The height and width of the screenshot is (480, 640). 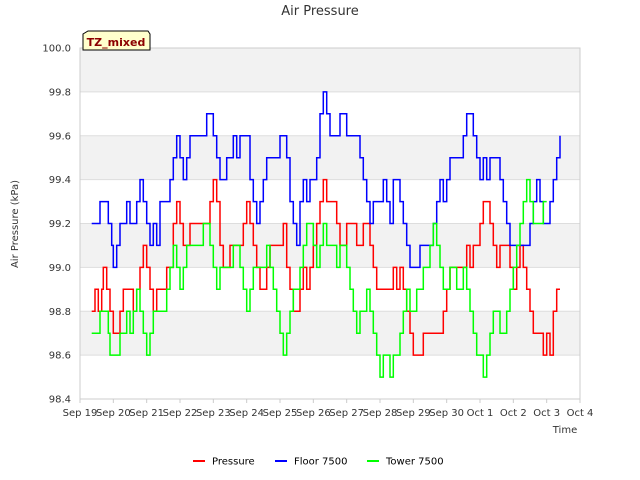 I want to click on y-tick-label: 99.0, so click(x=60, y=268).